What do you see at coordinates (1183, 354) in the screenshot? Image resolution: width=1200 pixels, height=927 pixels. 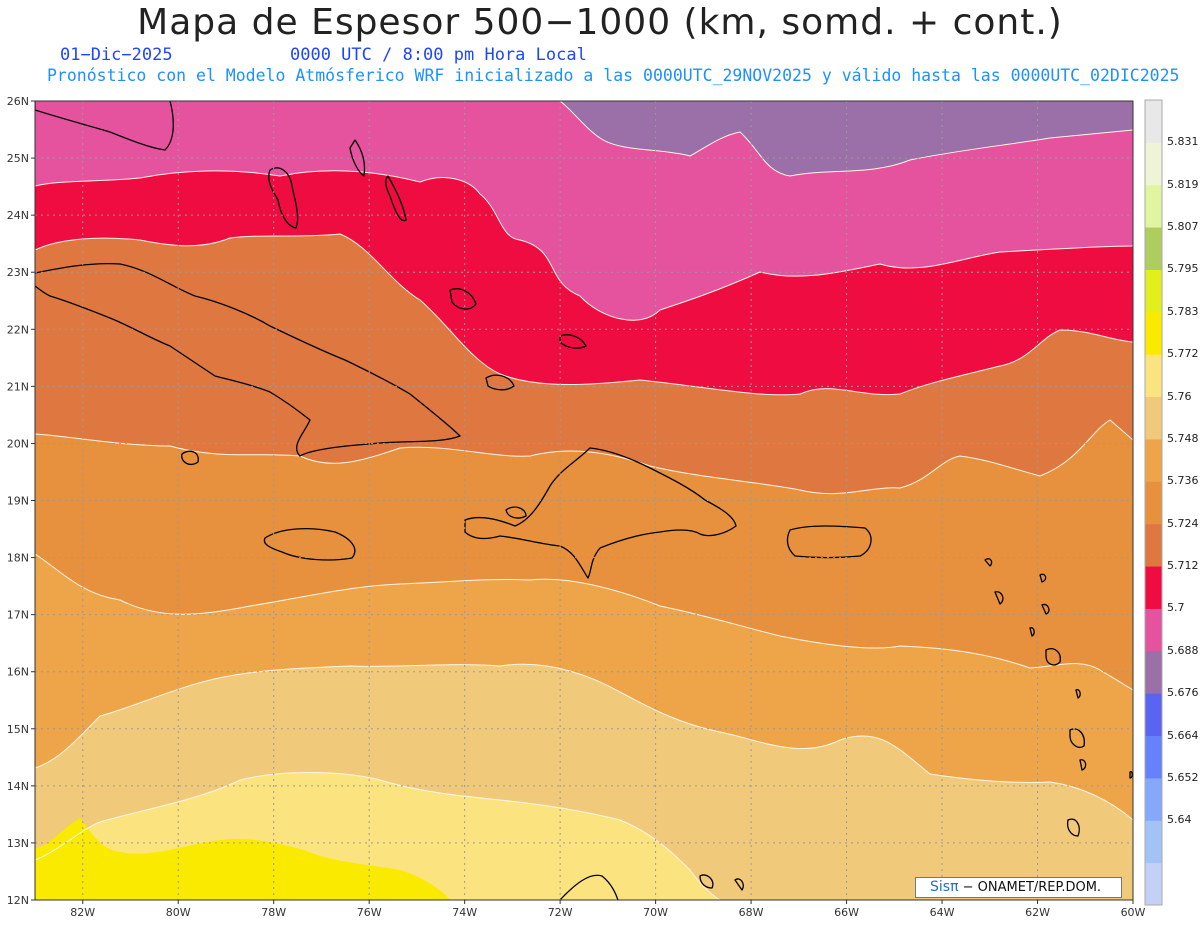 I see `colorbar-label: 5.772` at bounding box center [1183, 354].